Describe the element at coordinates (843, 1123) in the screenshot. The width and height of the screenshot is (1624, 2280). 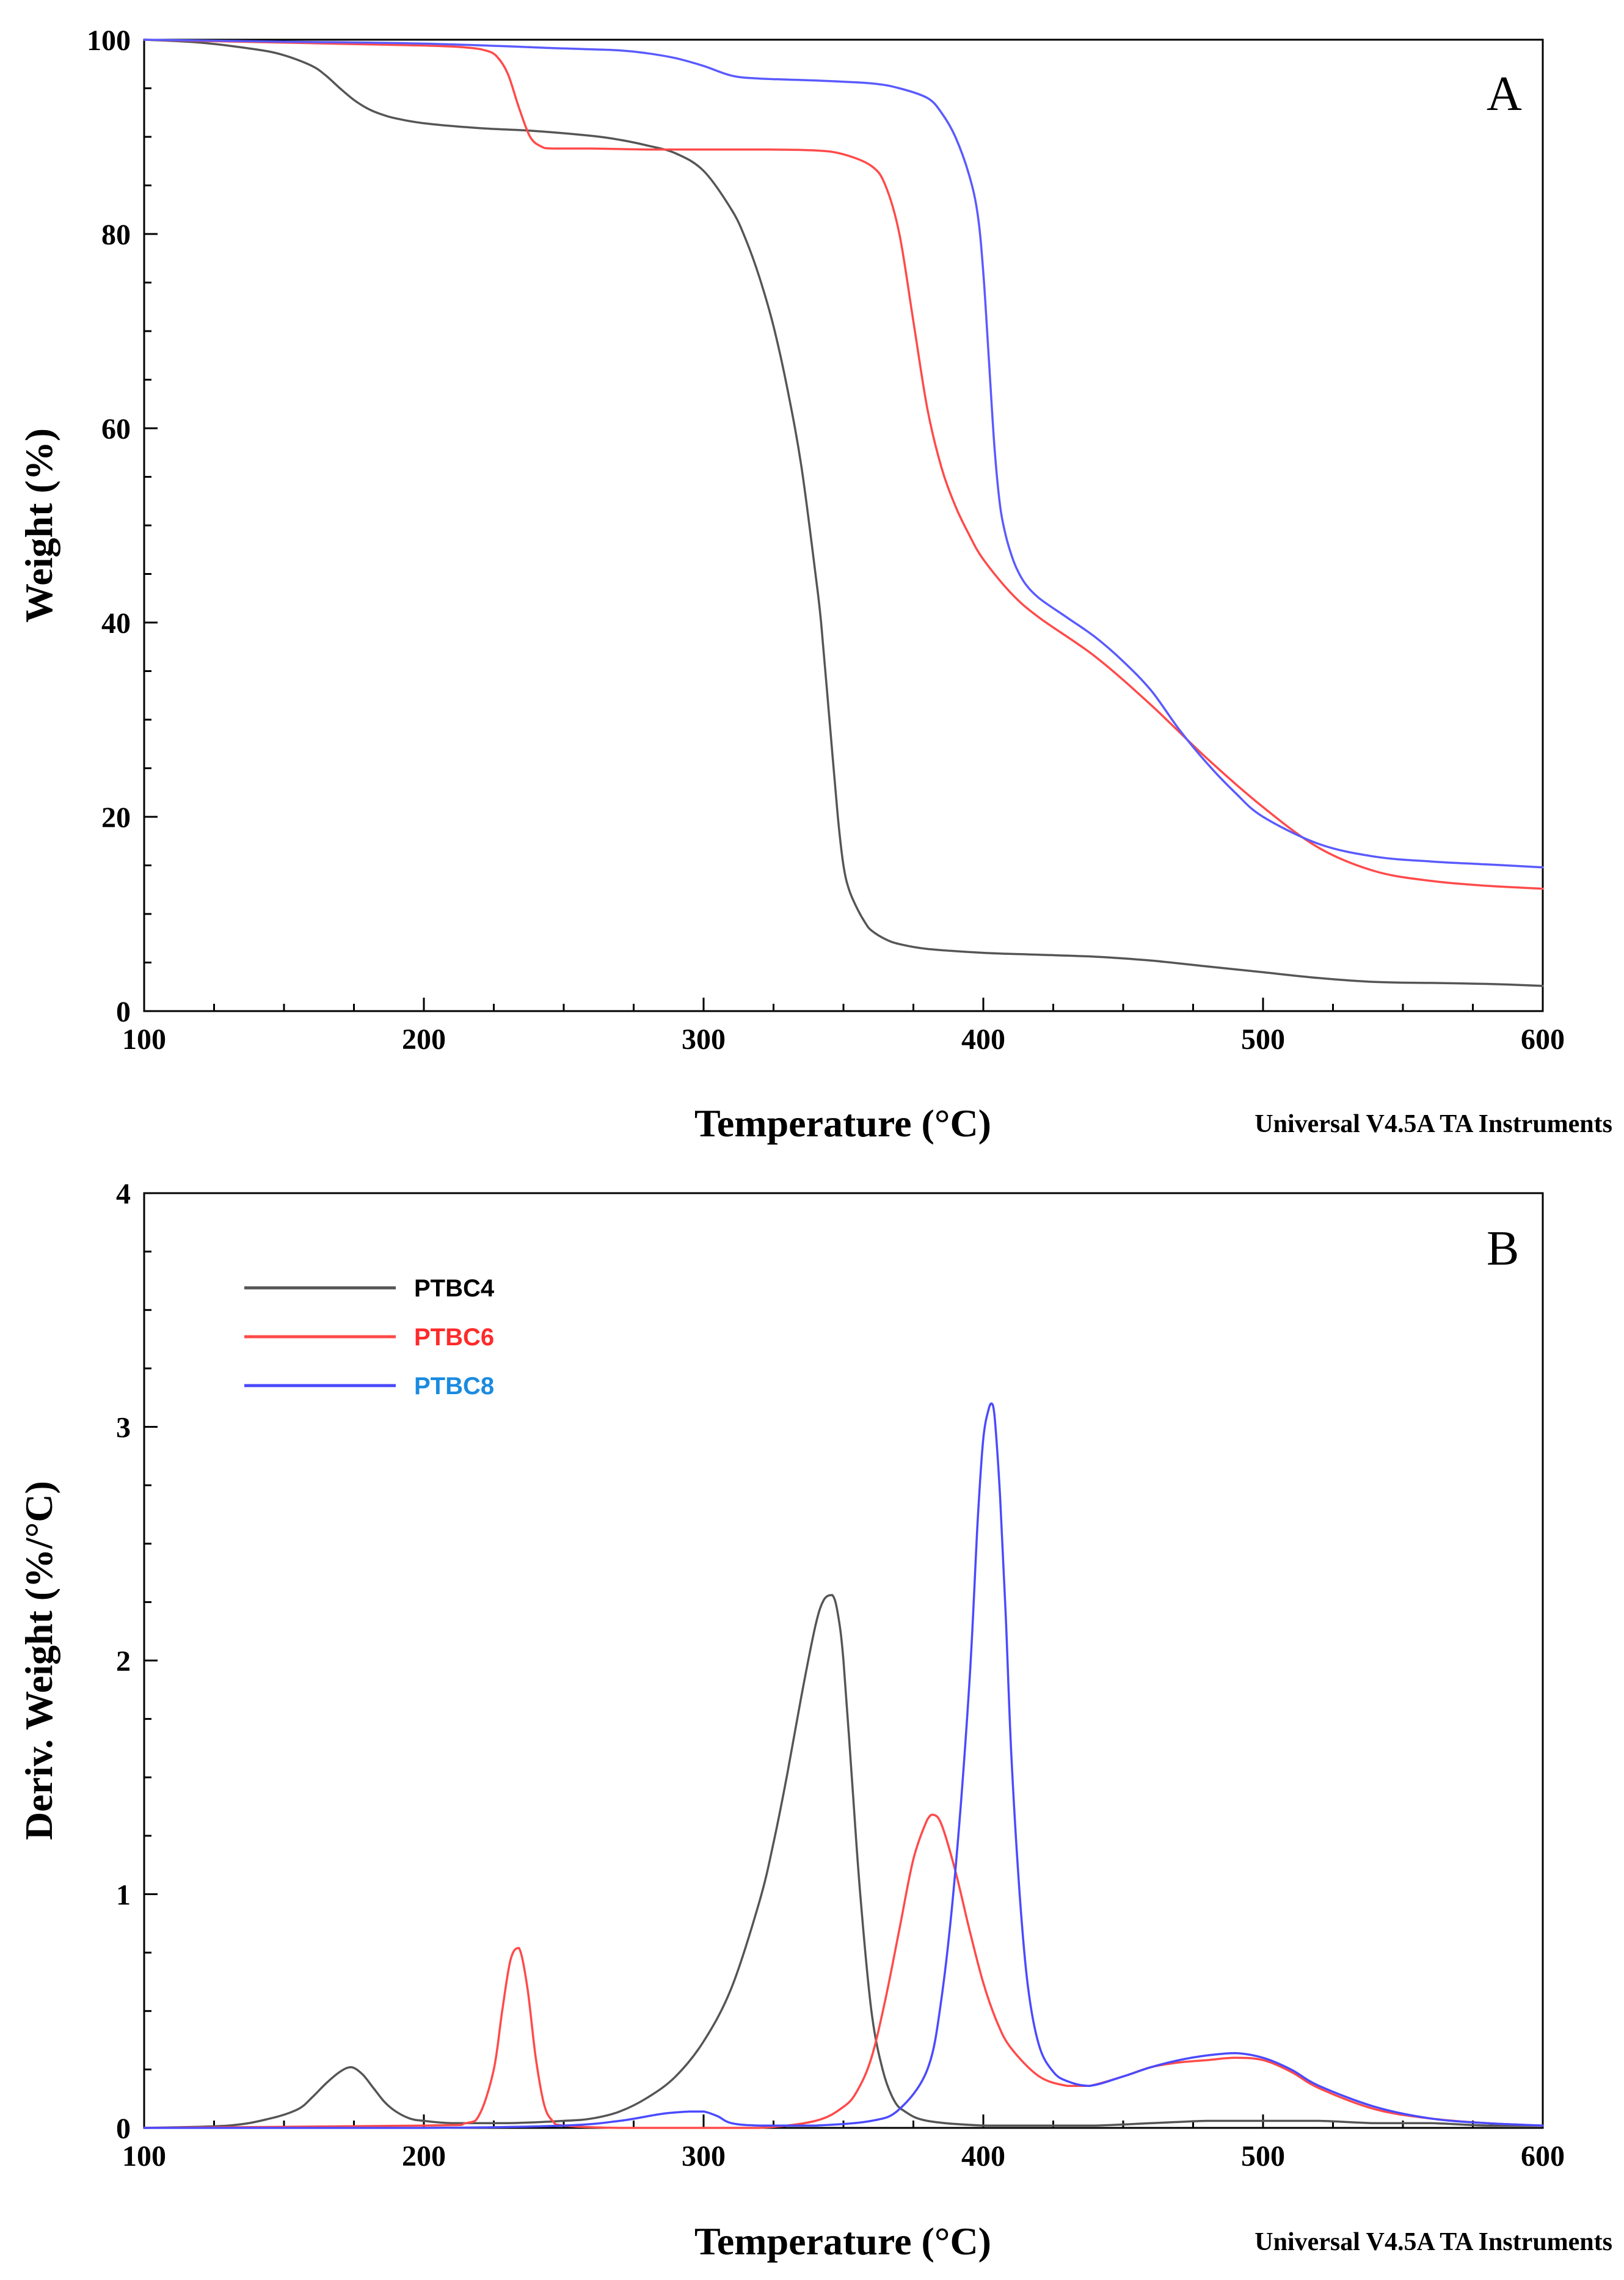
I see `panel-a-x-axis-title: Temperature (°C)` at that location.